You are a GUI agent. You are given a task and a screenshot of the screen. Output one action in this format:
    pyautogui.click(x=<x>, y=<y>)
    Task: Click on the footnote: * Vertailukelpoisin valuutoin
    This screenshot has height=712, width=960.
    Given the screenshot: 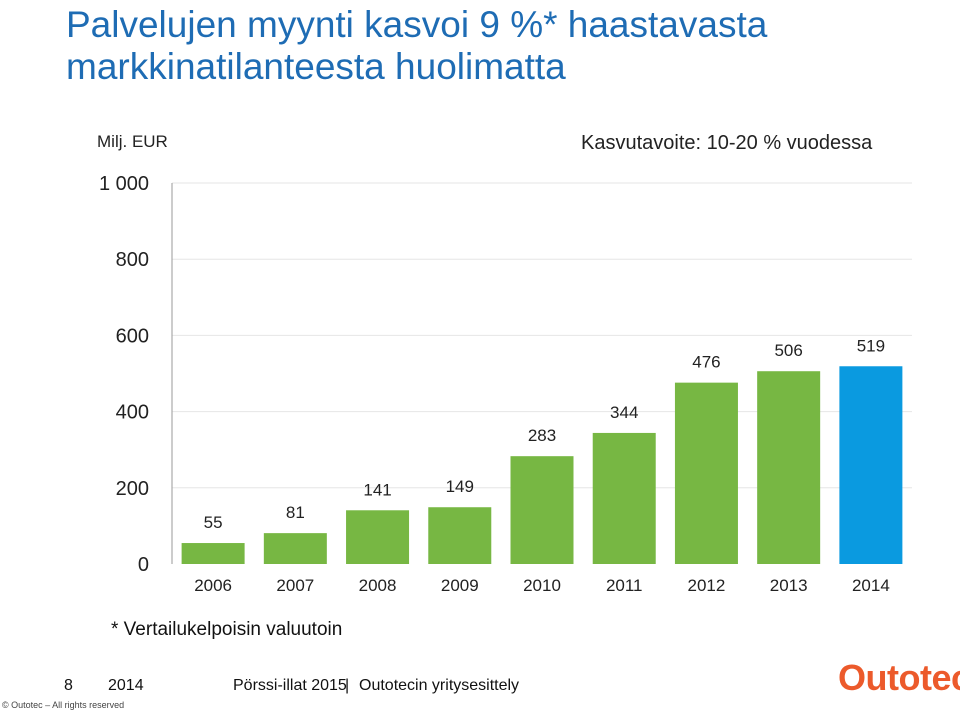 What is the action you would take?
    pyautogui.click(x=227, y=629)
    